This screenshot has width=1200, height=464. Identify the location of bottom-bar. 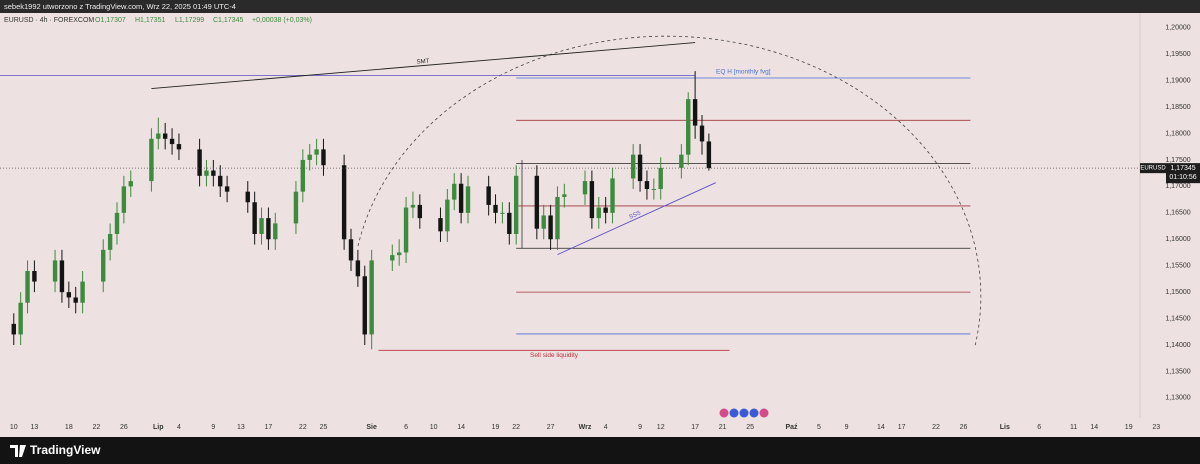
(600, 450).